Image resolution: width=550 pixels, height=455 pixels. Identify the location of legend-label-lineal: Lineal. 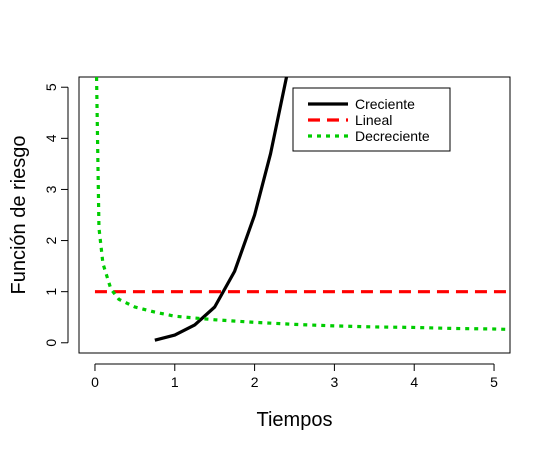
(373, 120).